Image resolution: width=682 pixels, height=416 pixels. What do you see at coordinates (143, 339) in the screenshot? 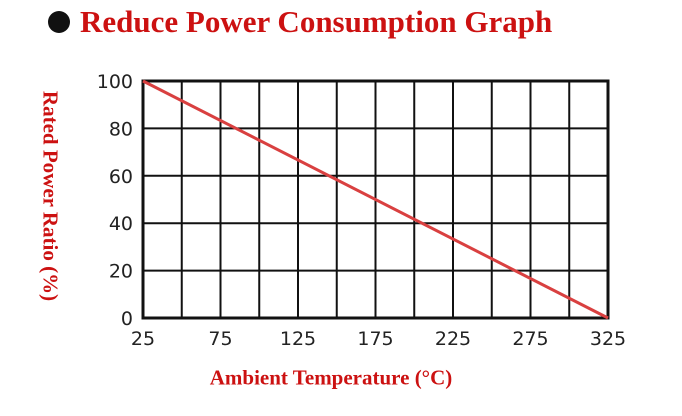
I see `x-tick-label: 25` at bounding box center [143, 339].